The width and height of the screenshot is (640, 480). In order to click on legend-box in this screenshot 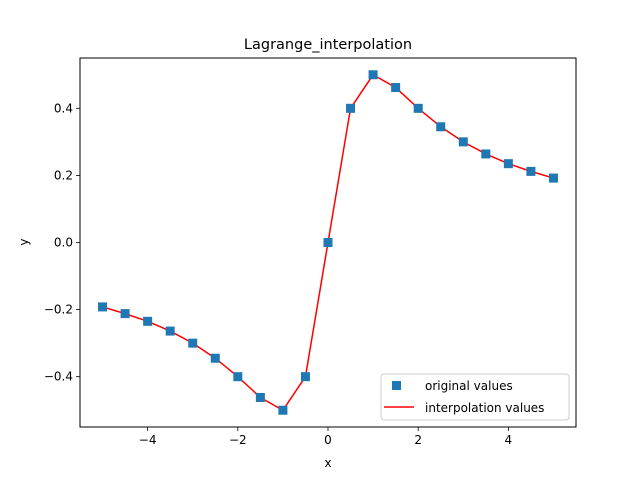, I will do `click(475, 397)`.